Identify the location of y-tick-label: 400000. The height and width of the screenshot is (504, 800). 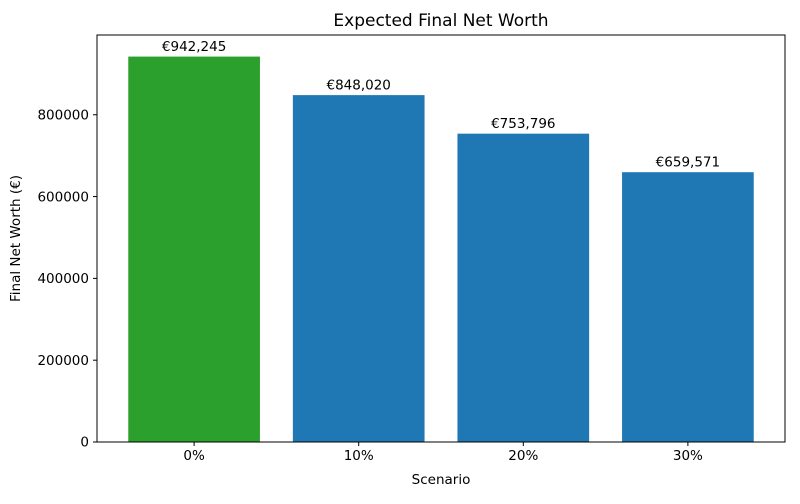
(63, 279).